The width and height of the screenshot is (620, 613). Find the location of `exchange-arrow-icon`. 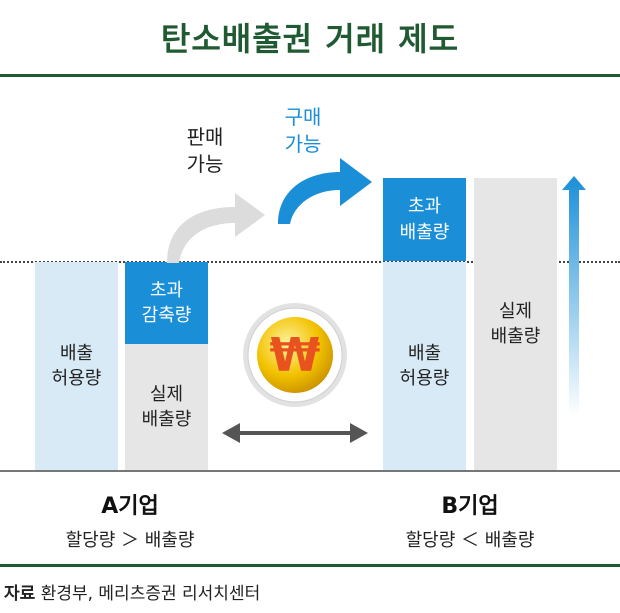

exchange-arrow-icon is located at coordinates (295, 433).